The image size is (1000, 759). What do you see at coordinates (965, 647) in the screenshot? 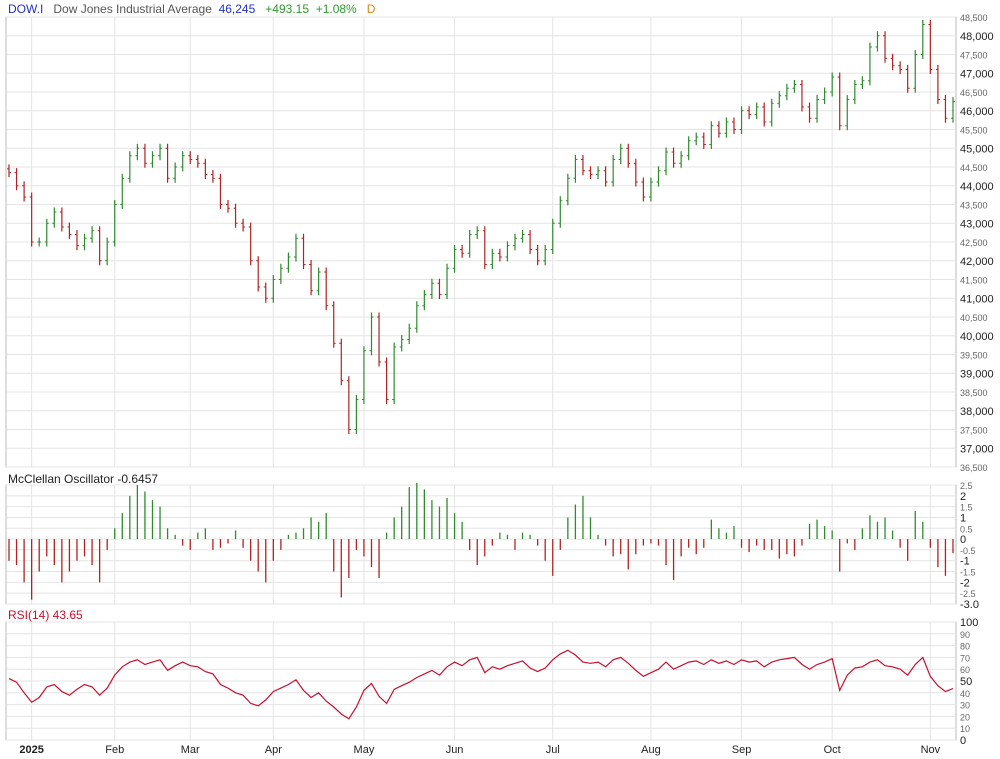
I see `rsi-panel-tick-label: 80` at bounding box center [965, 647].